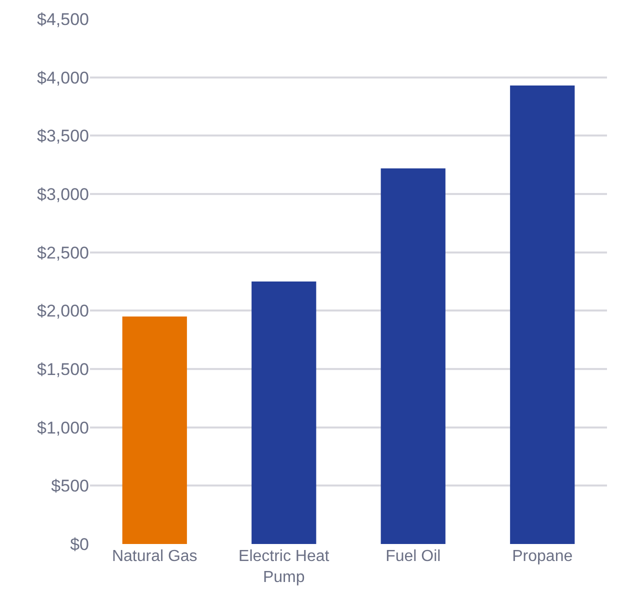 The image size is (617, 606). Describe the element at coordinates (413, 556) in the screenshot. I see `x-tick-label: Fuel Oil` at that location.